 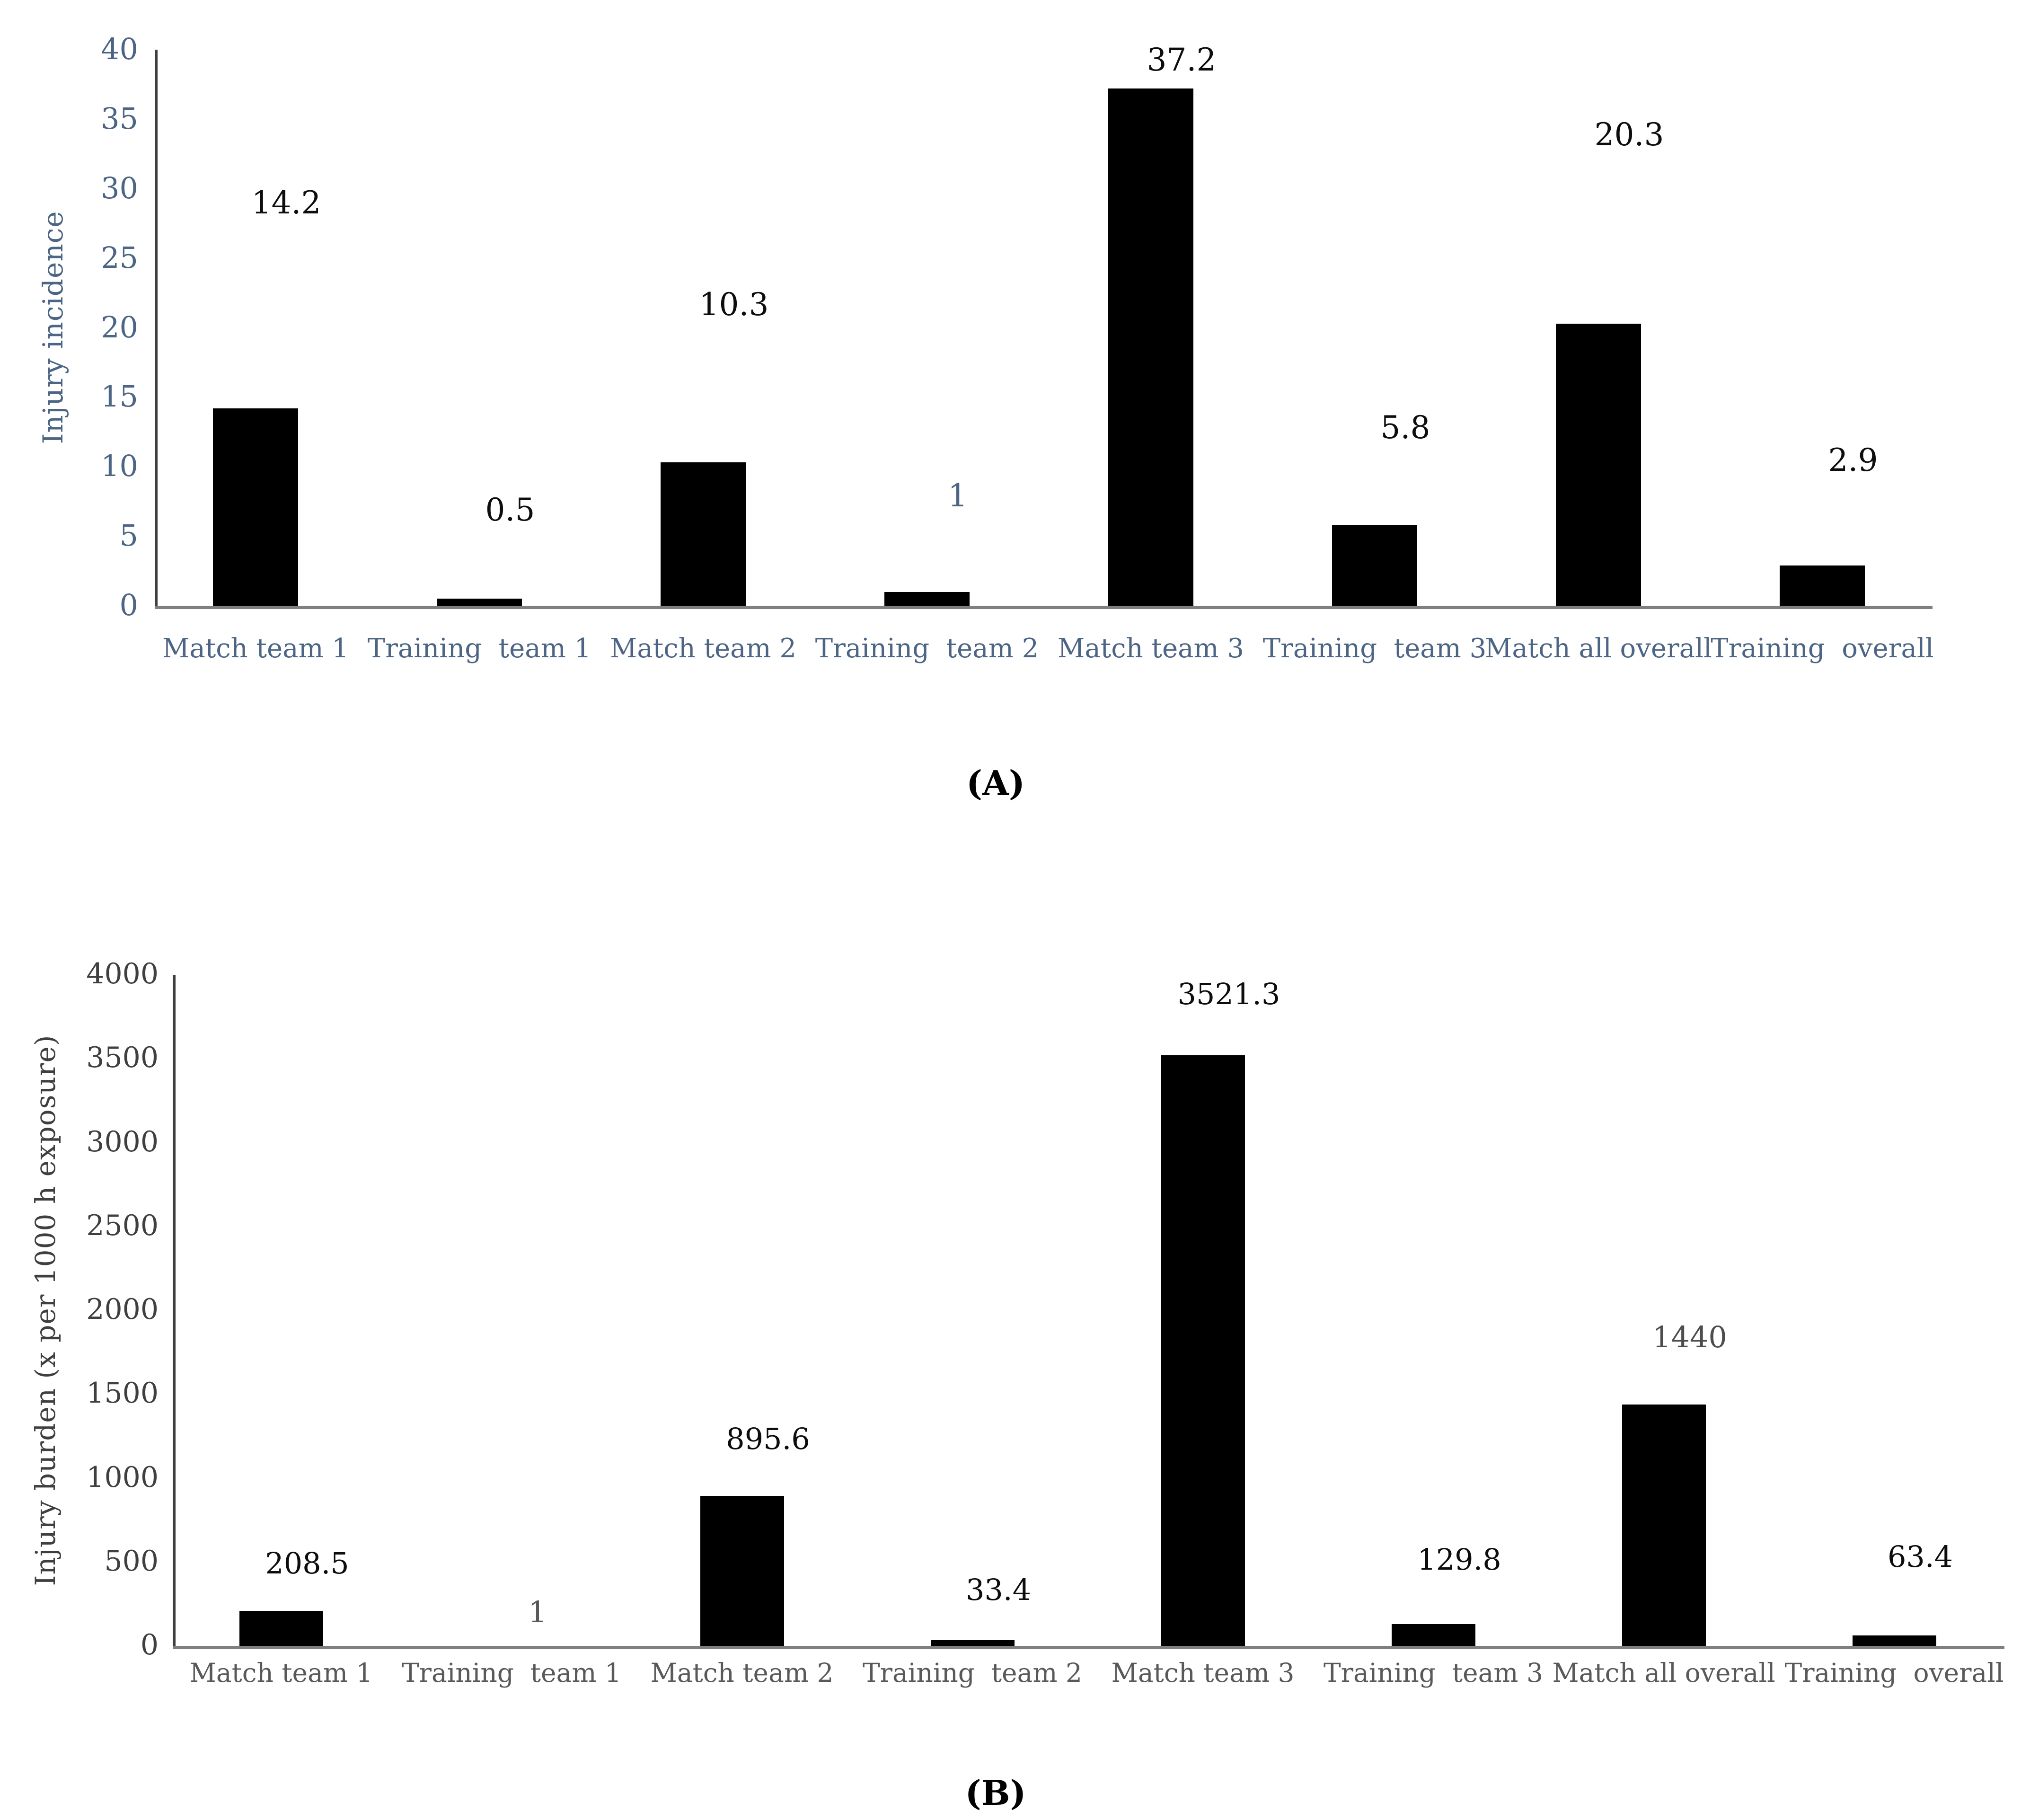 What do you see at coordinates (120, 257) in the screenshot?
I see `y-tick-label: 25` at bounding box center [120, 257].